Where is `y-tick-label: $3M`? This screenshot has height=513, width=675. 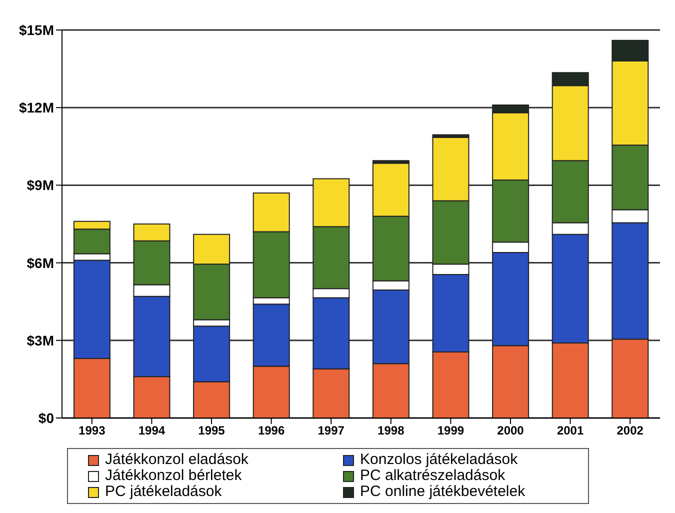 y-tick-label: $3M is located at coordinates (40, 340).